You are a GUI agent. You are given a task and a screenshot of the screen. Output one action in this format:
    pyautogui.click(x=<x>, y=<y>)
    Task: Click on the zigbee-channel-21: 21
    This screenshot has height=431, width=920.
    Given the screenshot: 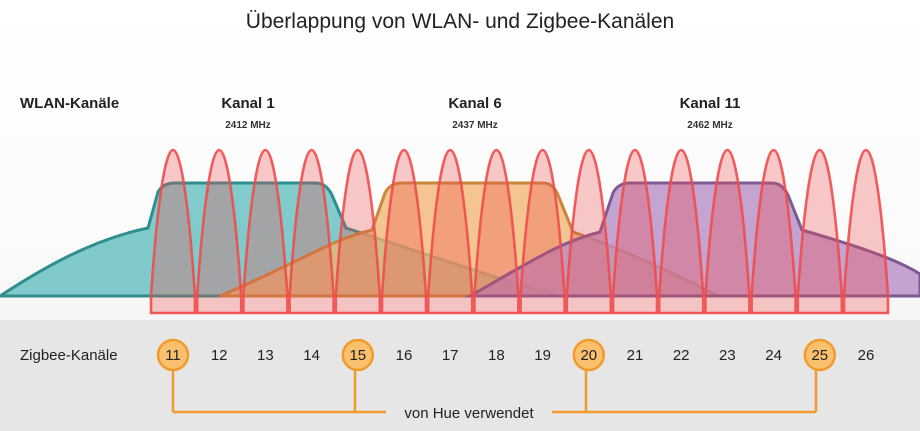 What is the action you would take?
    pyautogui.click(x=635, y=355)
    